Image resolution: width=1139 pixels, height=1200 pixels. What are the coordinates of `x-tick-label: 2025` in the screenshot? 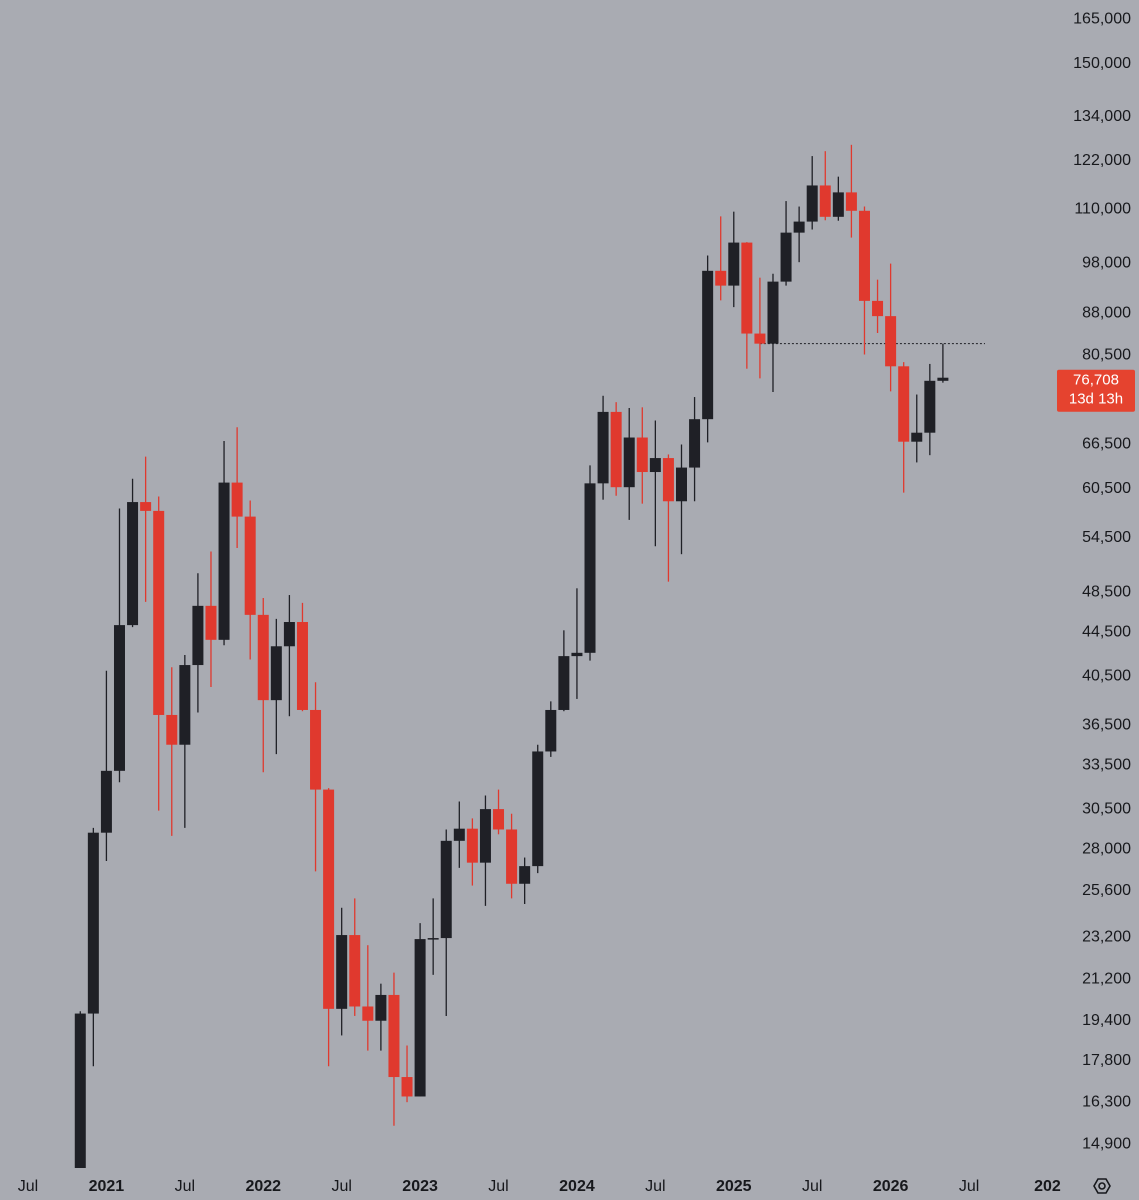 It's located at (734, 1186).